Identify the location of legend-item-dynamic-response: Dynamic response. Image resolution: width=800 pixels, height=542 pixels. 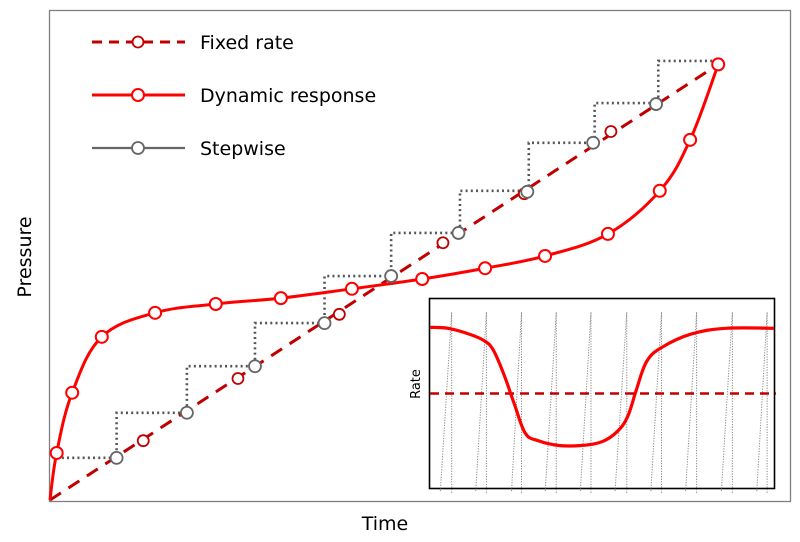
(234, 96).